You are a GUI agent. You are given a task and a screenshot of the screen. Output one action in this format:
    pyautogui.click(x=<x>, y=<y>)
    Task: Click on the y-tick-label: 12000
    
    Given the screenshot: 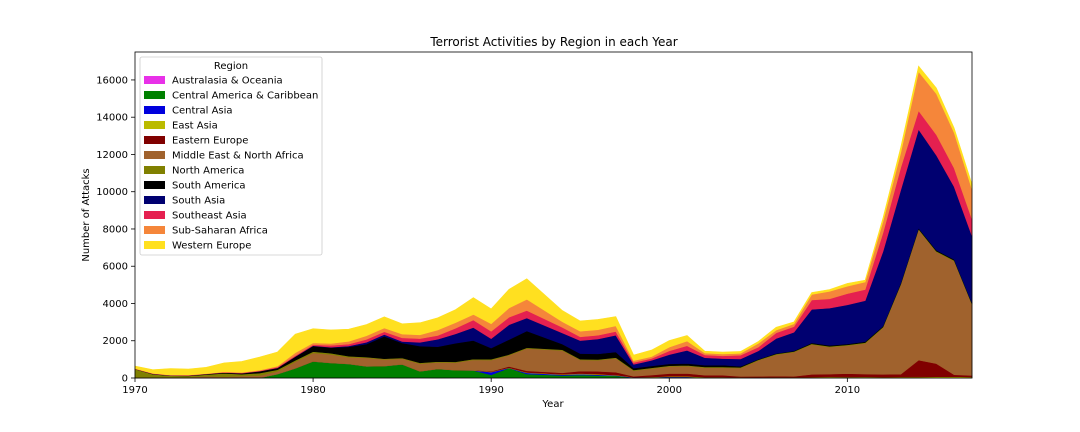 What is the action you would take?
    pyautogui.click(x=112, y=155)
    